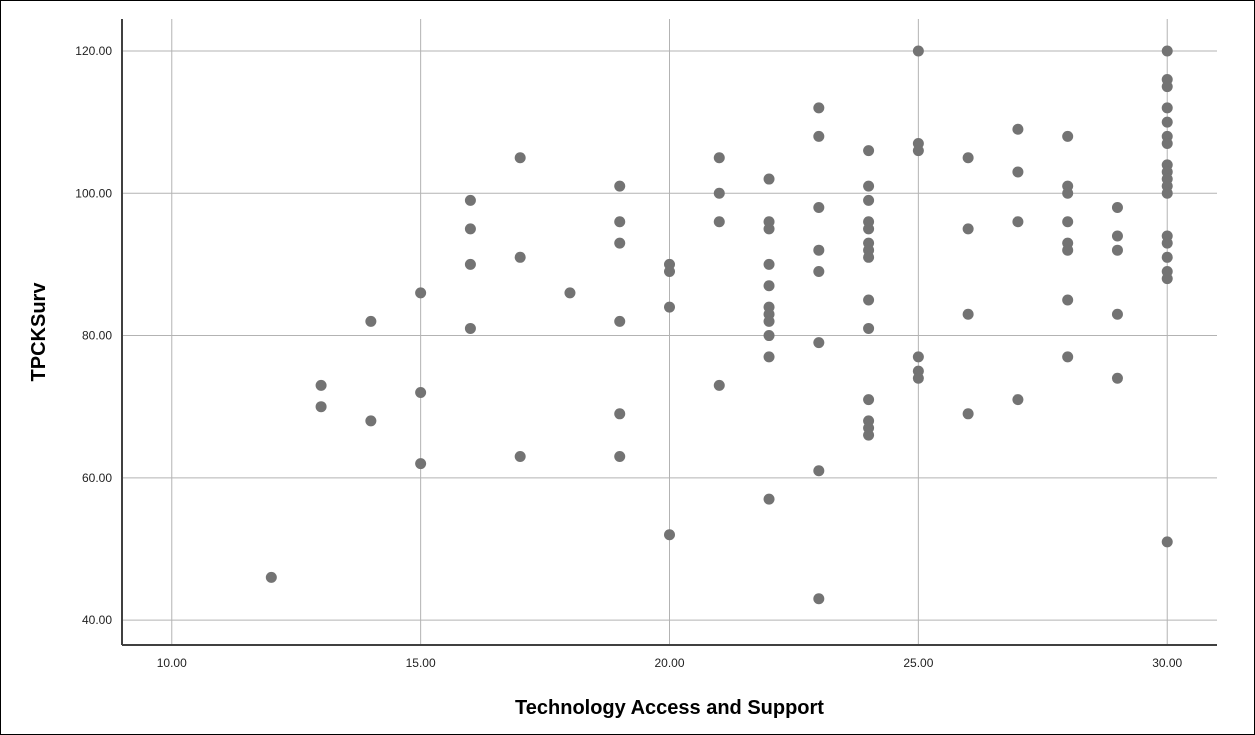  What do you see at coordinates (918, 663) in the screenshot?
I see `x-tick-label: 25.00` at bounding box center [918, 663].